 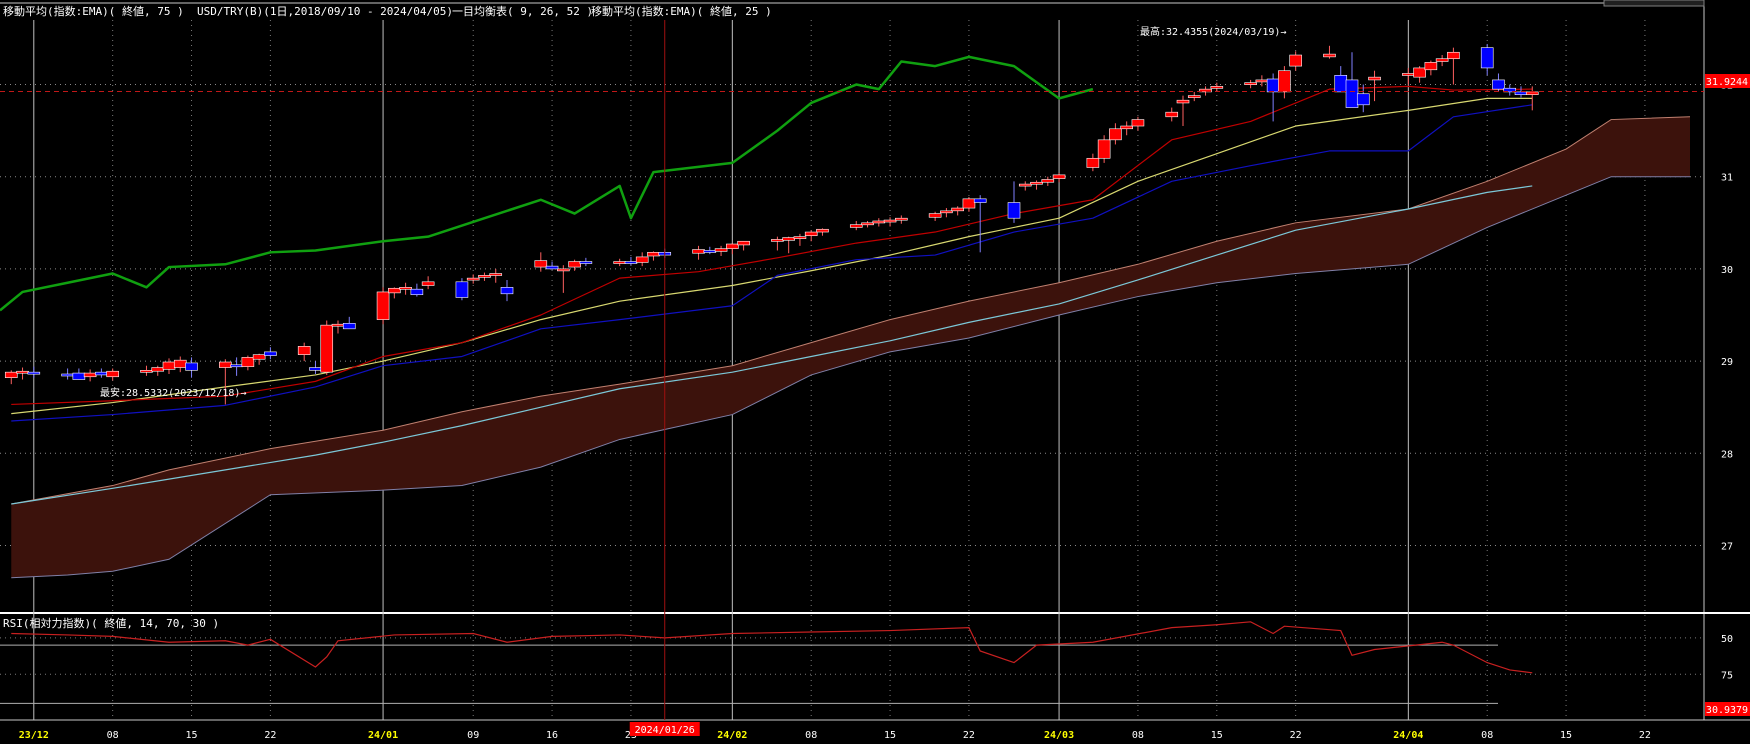 What do you see at coordinates (522, 11) in the screenshot?
I see `header-ichimoku-label: 一目均衡表( 9, 26, 52 )` at bounding box center [522, 11].